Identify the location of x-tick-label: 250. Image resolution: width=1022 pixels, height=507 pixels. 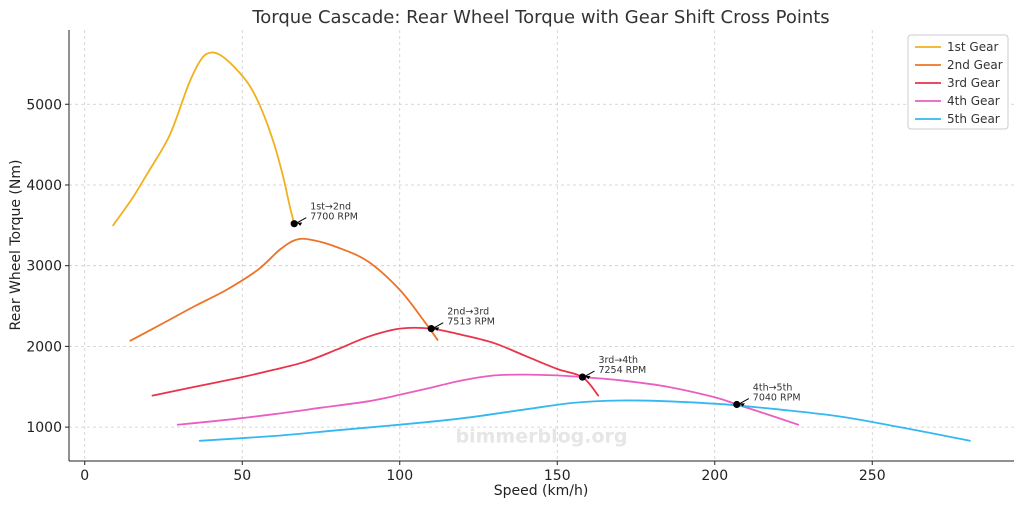
(872, 476).